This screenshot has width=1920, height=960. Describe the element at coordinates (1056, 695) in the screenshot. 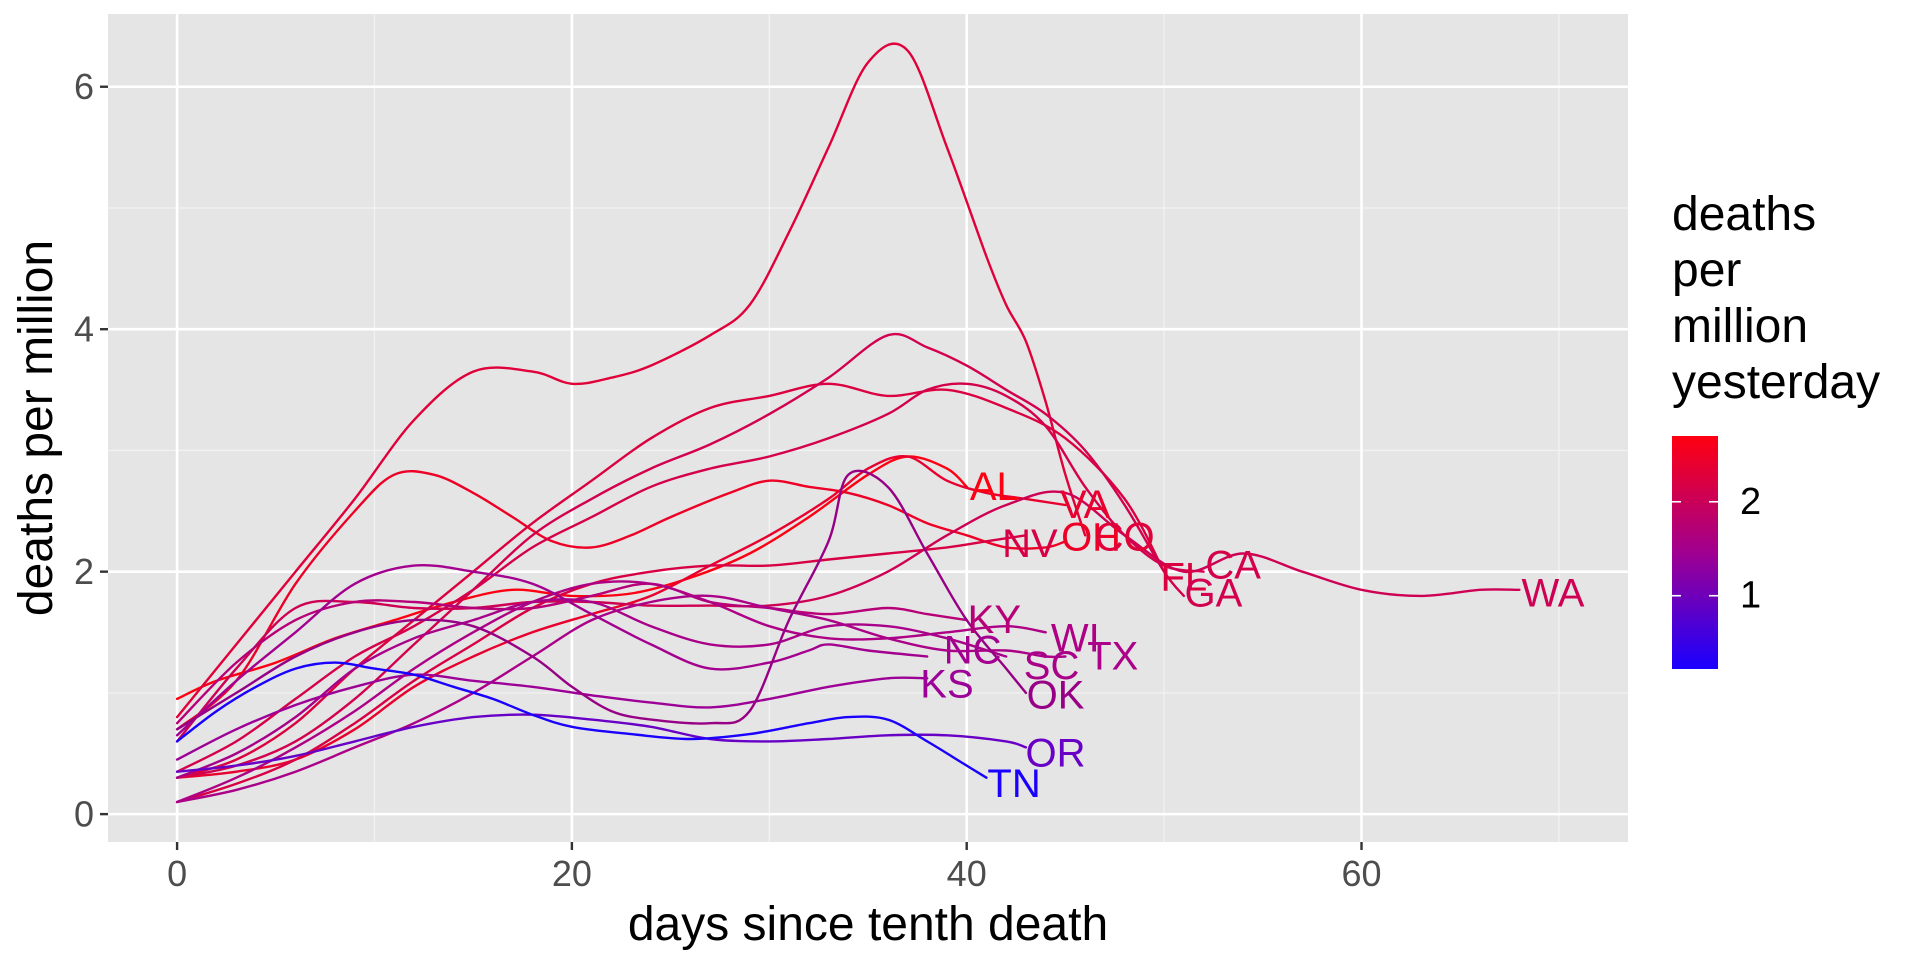

I see `series-label-ok: OK` at that location.